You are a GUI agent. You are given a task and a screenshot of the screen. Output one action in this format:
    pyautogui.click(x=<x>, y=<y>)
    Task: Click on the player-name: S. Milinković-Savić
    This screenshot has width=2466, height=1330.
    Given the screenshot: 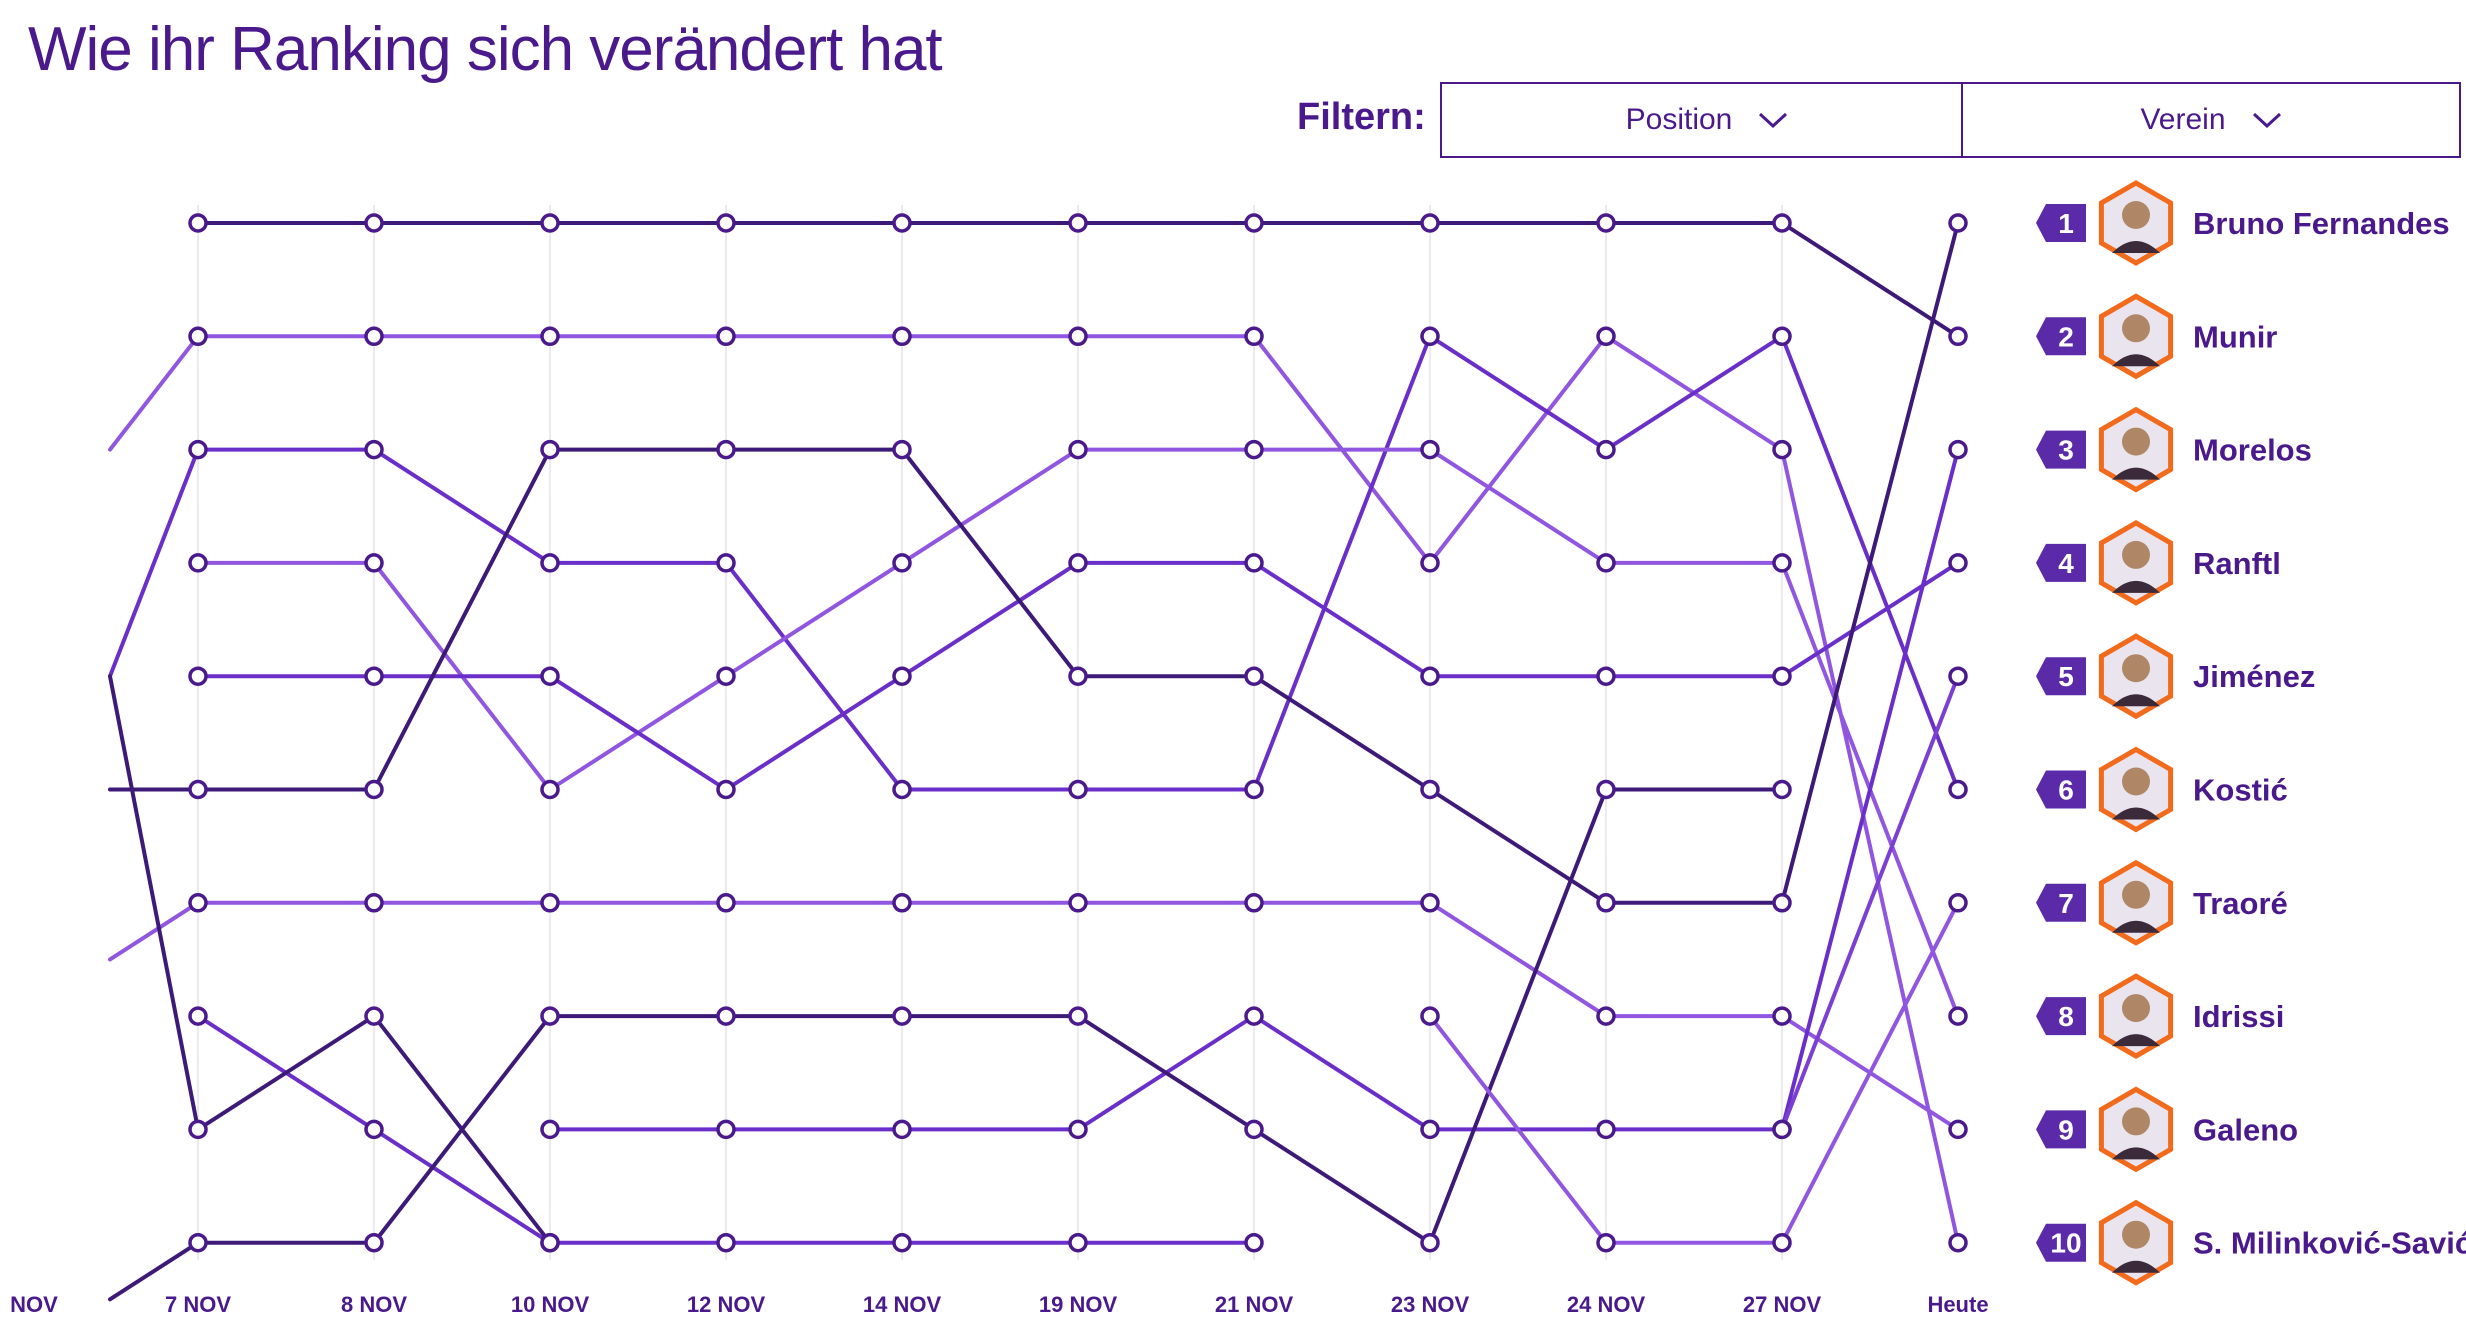 What is the action you would take?
    pyautogui.click(x=2329, y=1243)
    